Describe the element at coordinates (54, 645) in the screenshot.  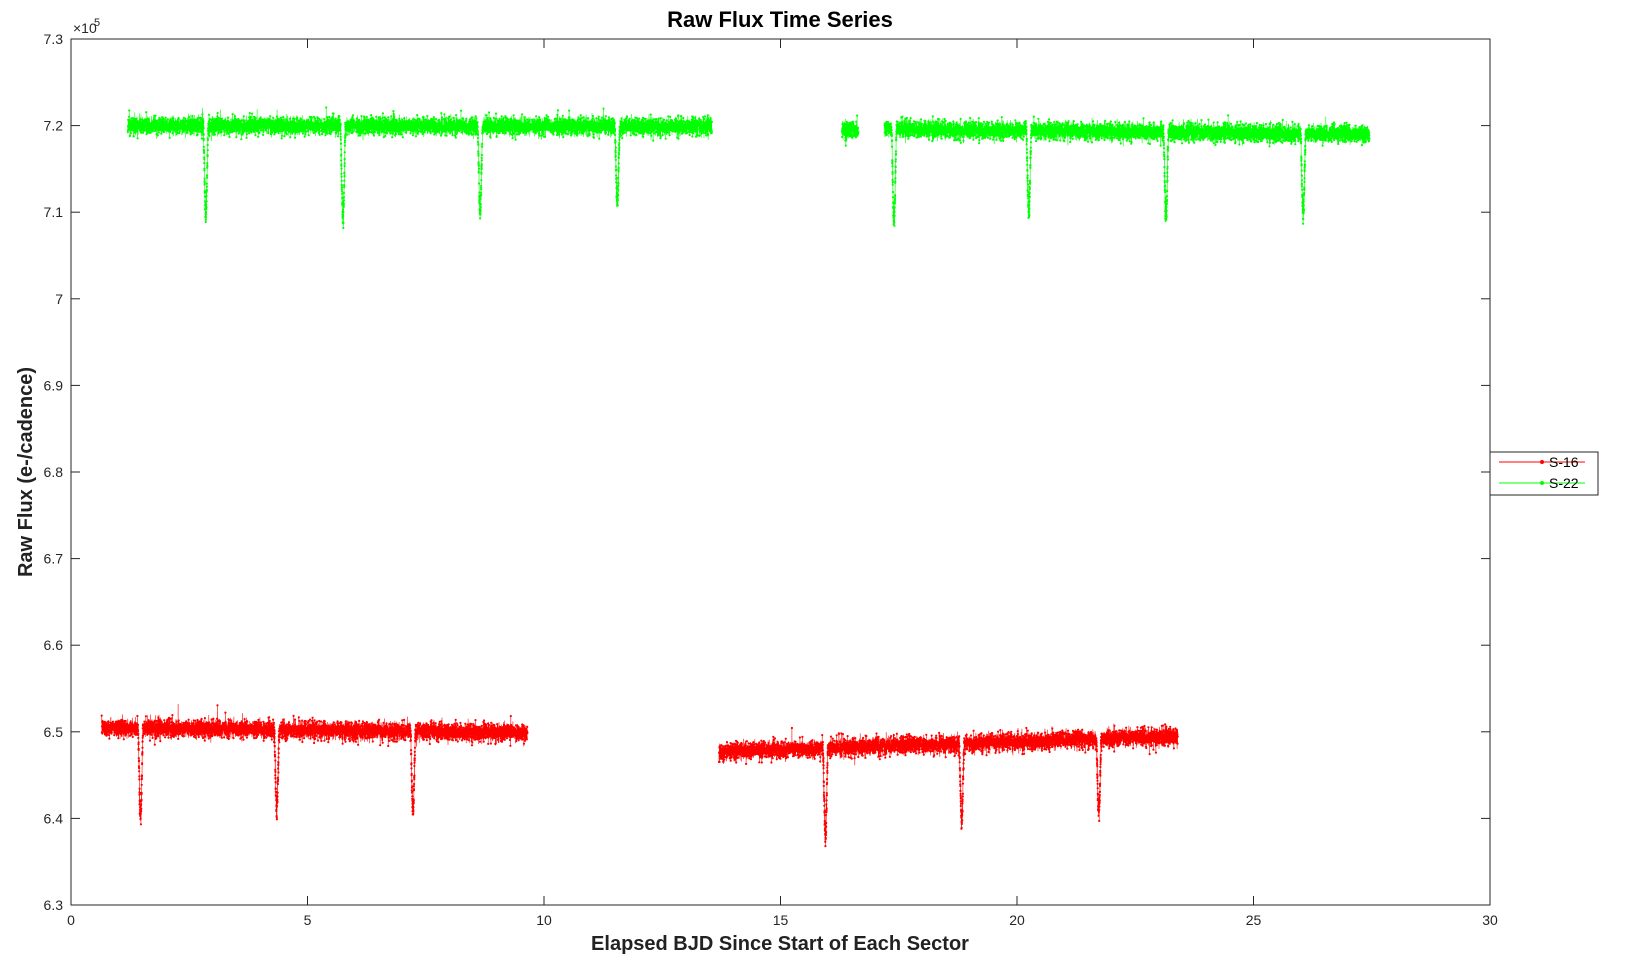
I see `y-tick-label: 6.6` at that location.